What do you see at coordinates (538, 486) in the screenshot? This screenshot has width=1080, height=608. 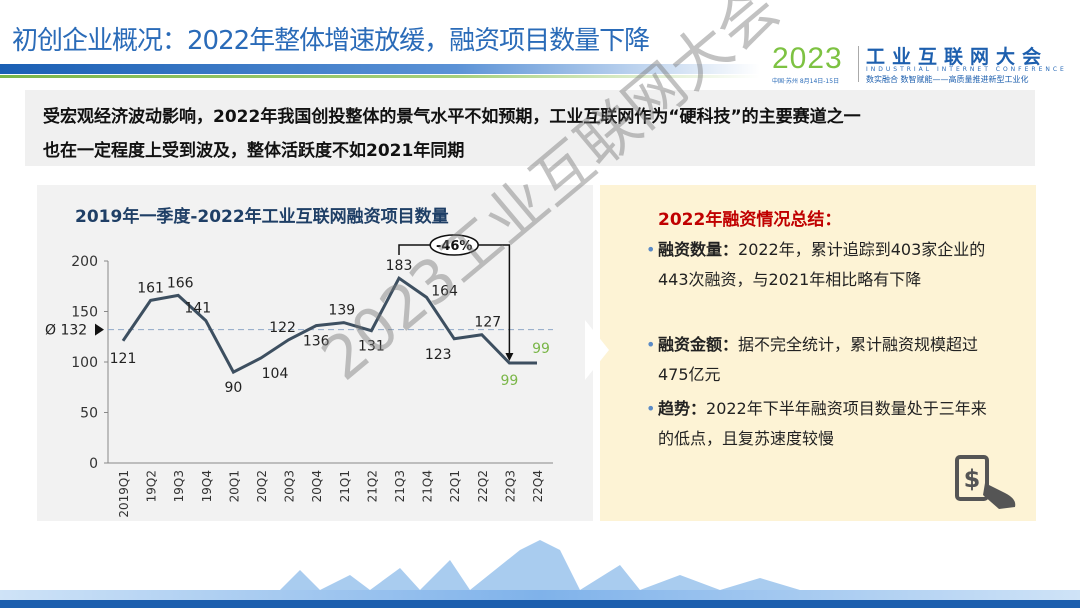 I see `x-tick-label: 22Q4` at bounding box center [538, 486].